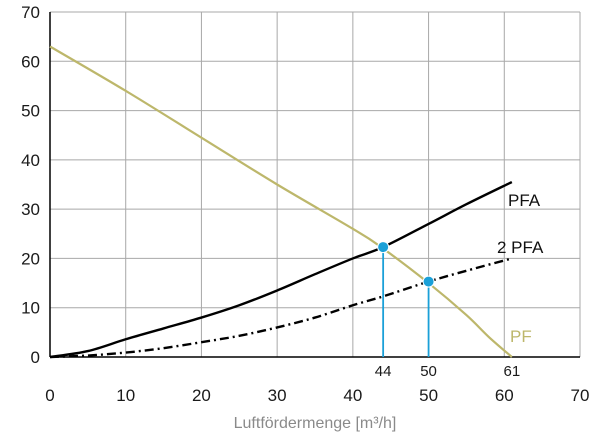 The width and height of the screenshot is (600, 436). Describe the element at coordinates (35, 357) in the screenshot. I see `y-tick-label: 0` at that location.